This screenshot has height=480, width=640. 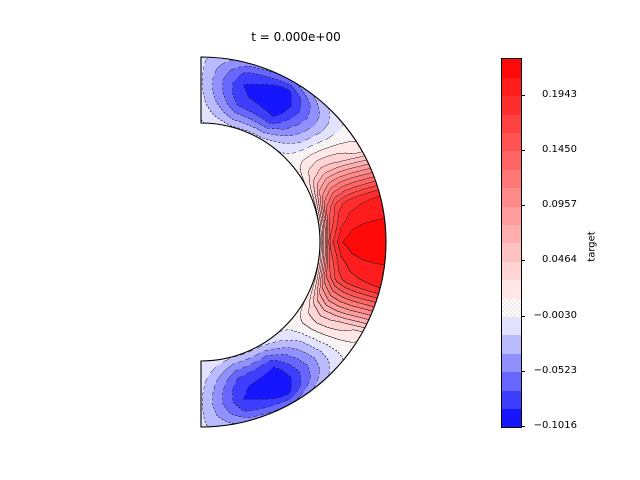 What do you see at coordinates (555, 425) in the screenshot?
I see `colorbar-tick-label: −0.1016` at bounding box center [555, 425].